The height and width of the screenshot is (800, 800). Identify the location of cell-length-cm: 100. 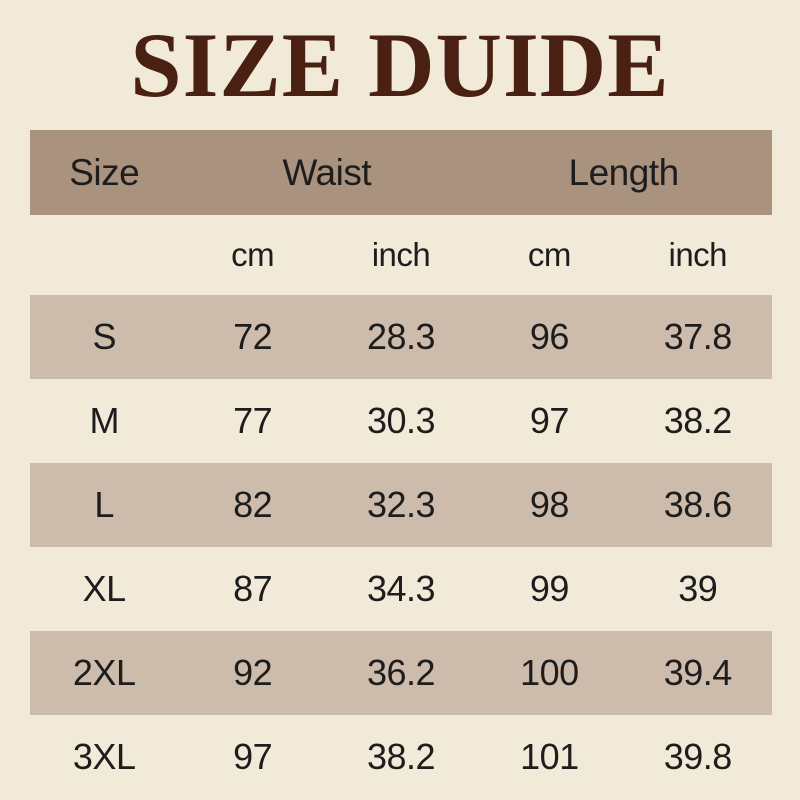
(549, 672).